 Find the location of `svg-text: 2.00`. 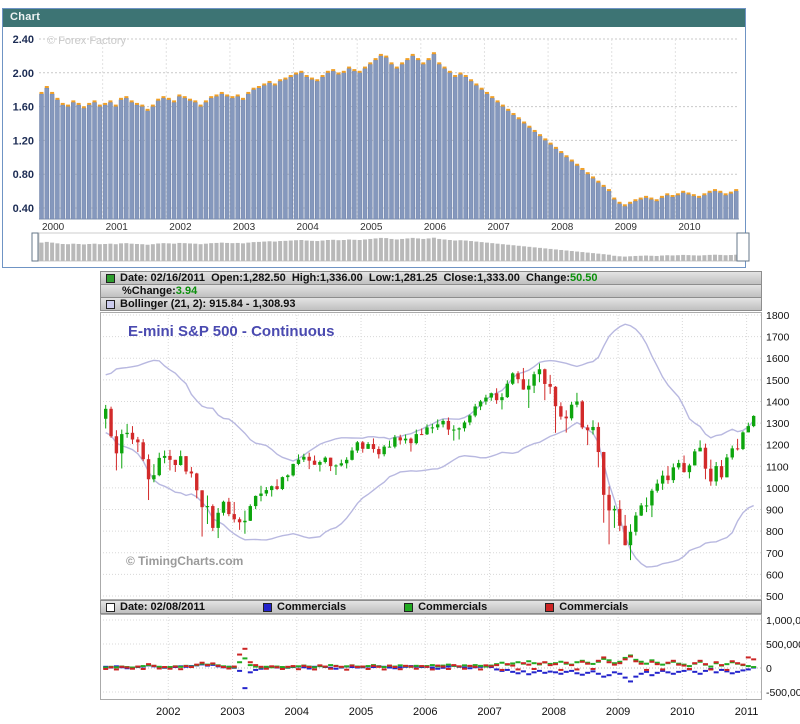

svg-text: 2.00 is located at coordinates (23, 74).